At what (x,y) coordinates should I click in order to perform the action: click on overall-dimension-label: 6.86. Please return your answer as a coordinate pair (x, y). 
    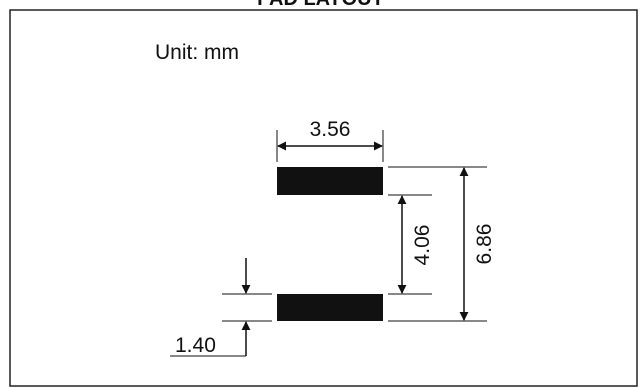
    Looking at the image, I should click on (484, 244).